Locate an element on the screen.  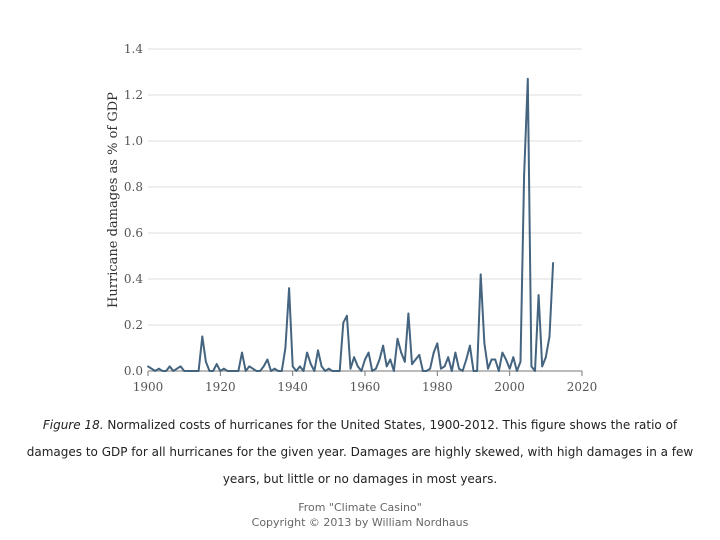
x-axis-ticks: 1900 1920 1940 1960 1980 2000 2020 is located at coordinates (365, 382).